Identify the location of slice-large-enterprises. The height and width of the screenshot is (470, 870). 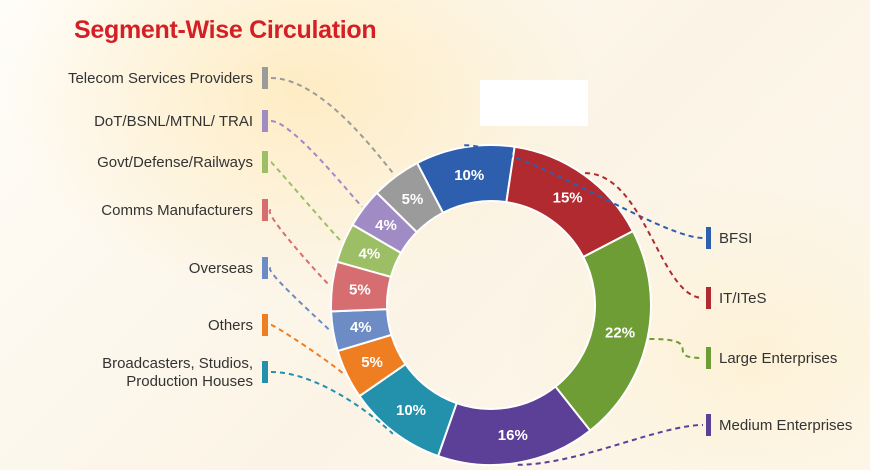
(603, 330).